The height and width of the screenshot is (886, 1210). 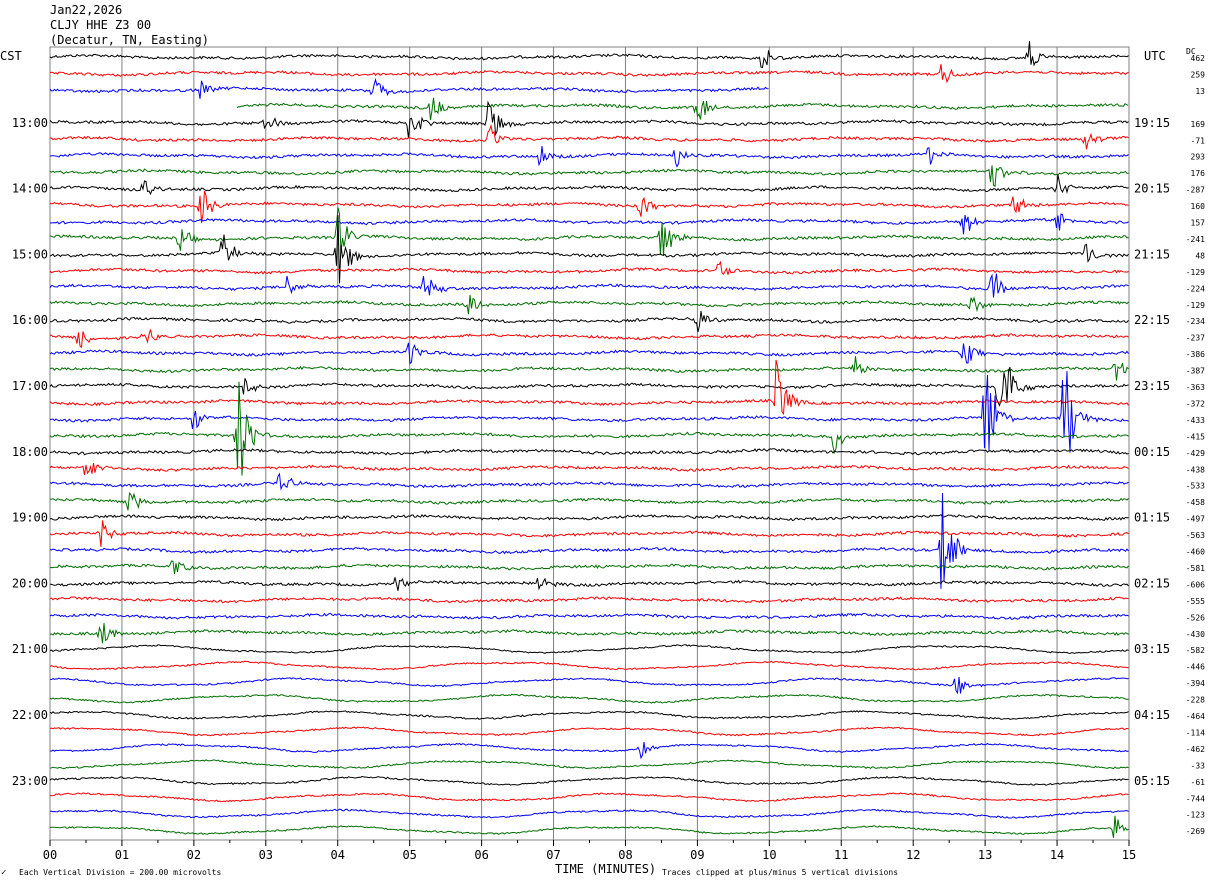 What do you see at coordinates (1195, 700) in the screenshot?
I see `dc-offset-label: -228` at bounding box center [1195, 700].